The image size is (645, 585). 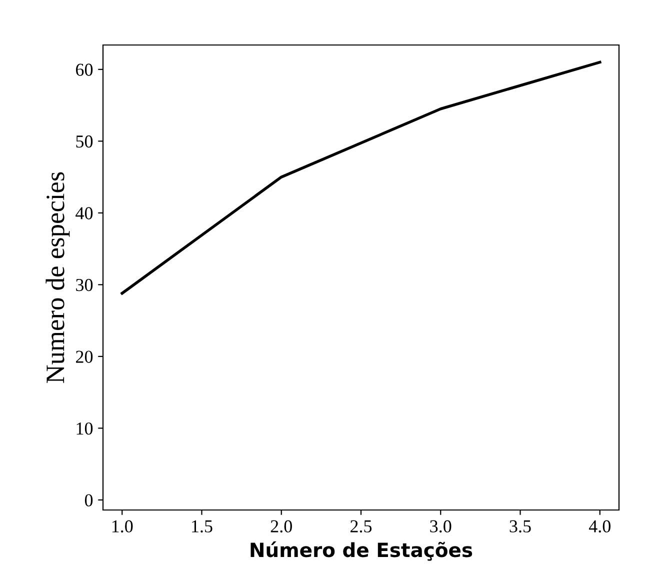 I want to click on x-tick-label: 2.5, so click(x=361, y=526).